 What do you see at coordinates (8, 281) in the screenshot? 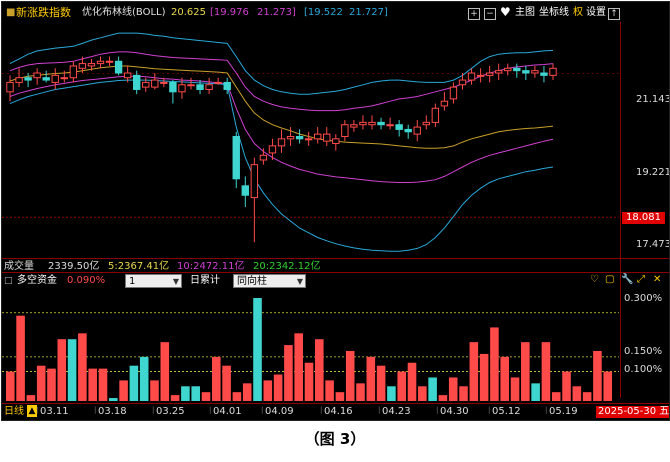
I see `square-icon-small: □` at bounding box center [8, 281].